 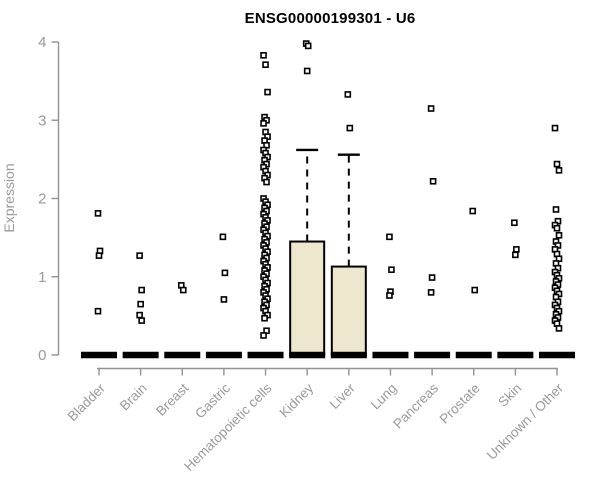 I want to click on median-bar-gastric, so click(x=223, y=355).